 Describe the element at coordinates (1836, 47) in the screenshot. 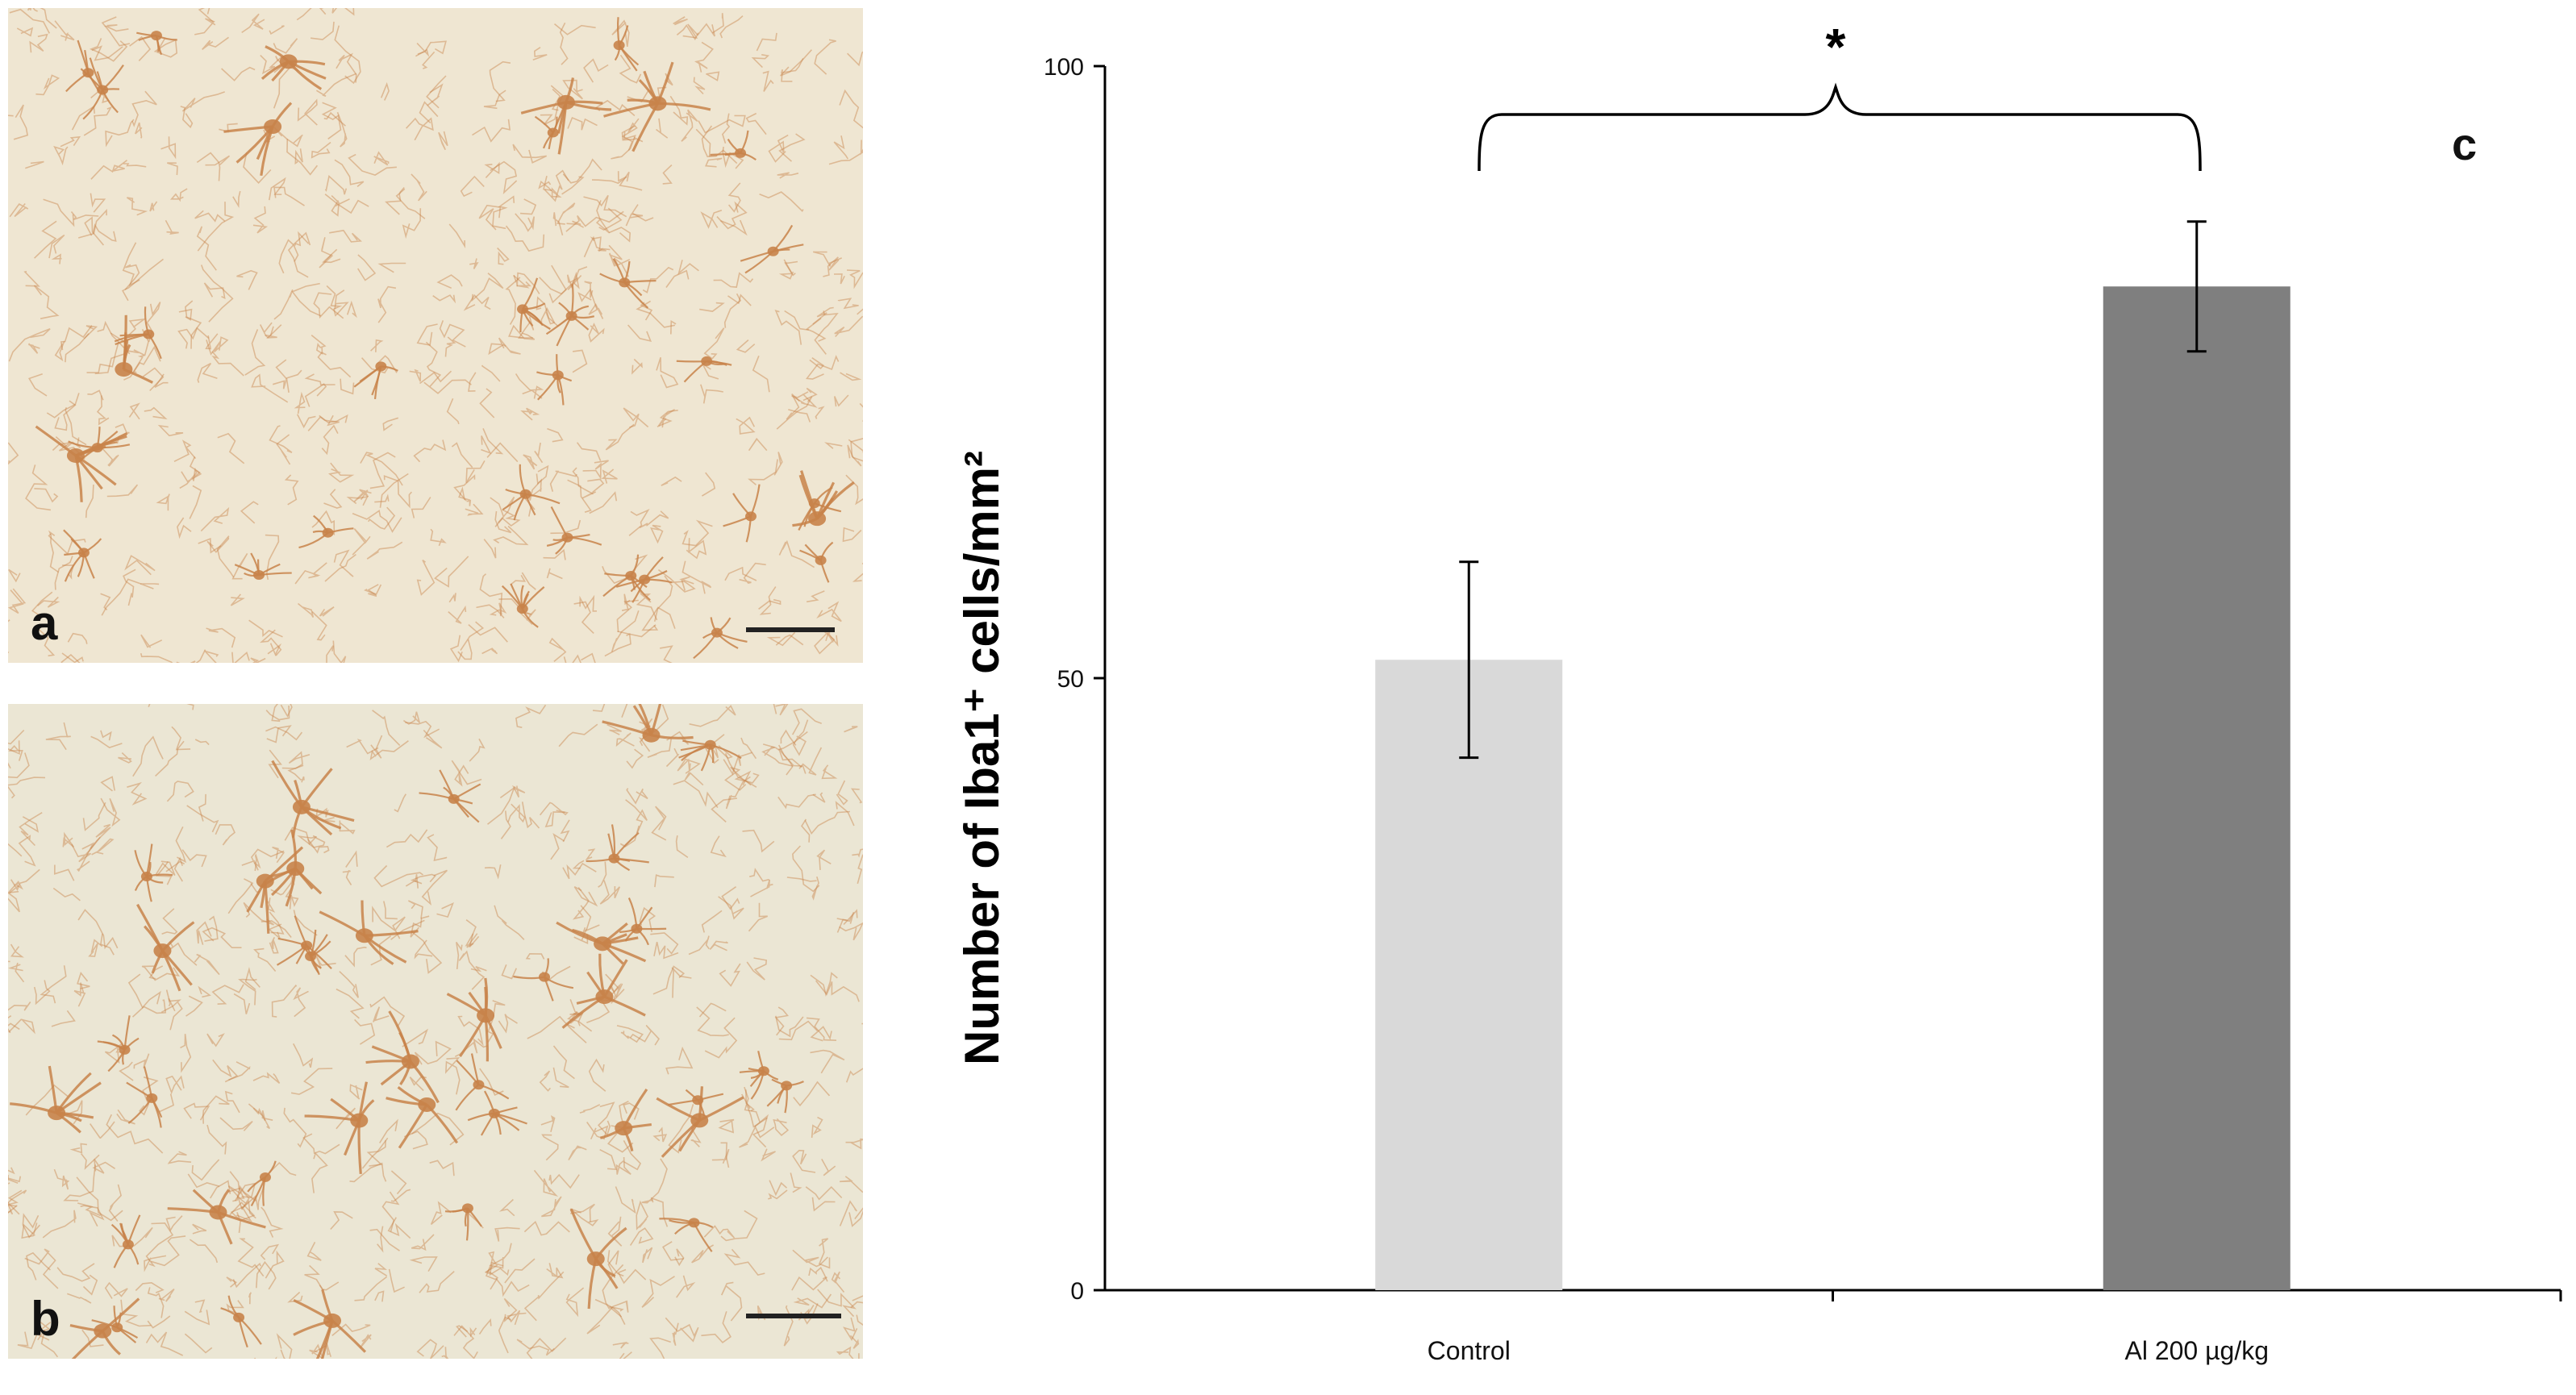

I see `significance-star: *` at that location.